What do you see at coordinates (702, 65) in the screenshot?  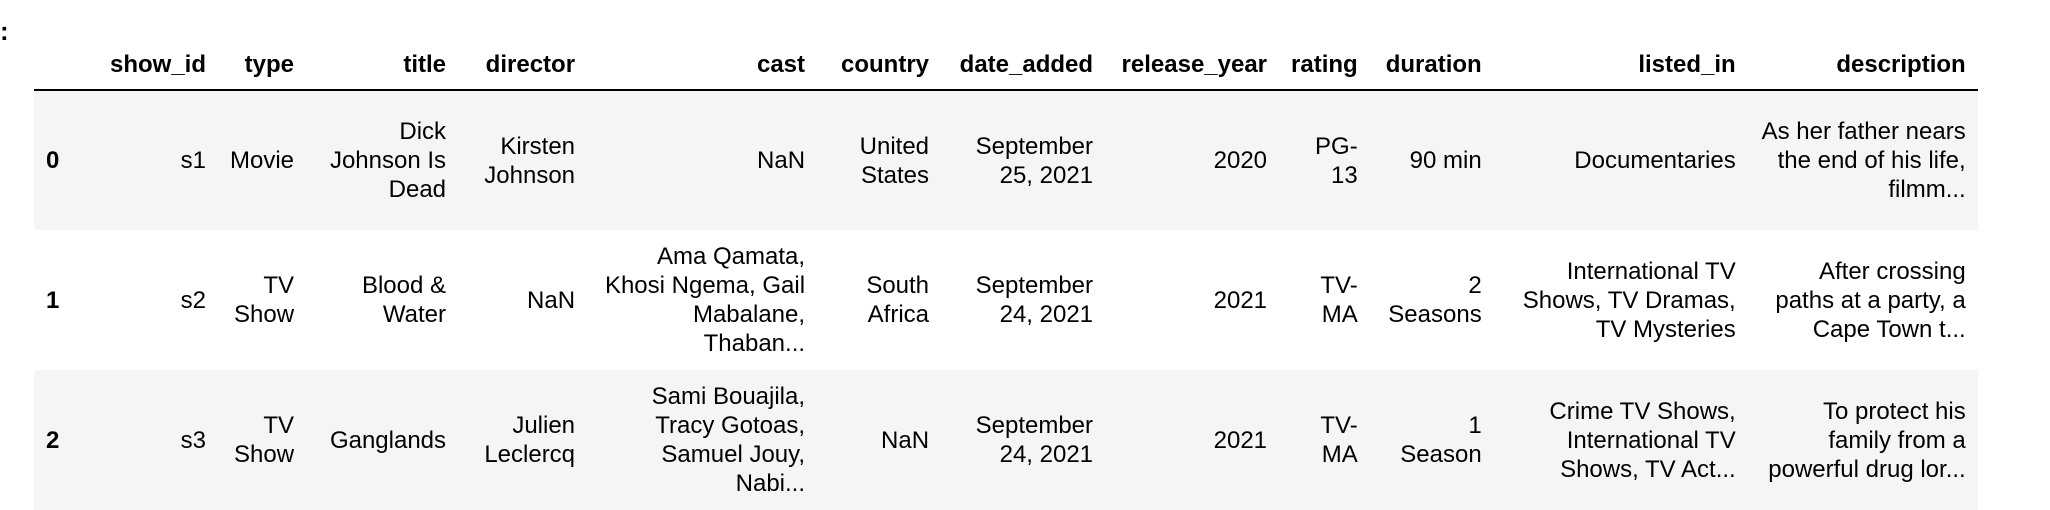 I see `column-header-cast: cast` at bounding box center [702, 65].